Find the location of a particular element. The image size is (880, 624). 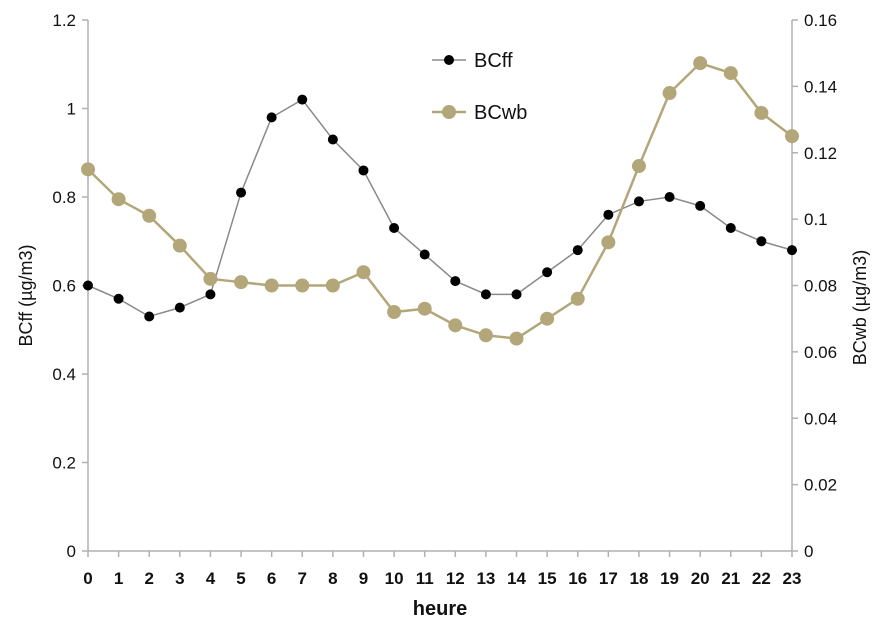

x-tick-label: 13 is located at coordinates (485, 578).